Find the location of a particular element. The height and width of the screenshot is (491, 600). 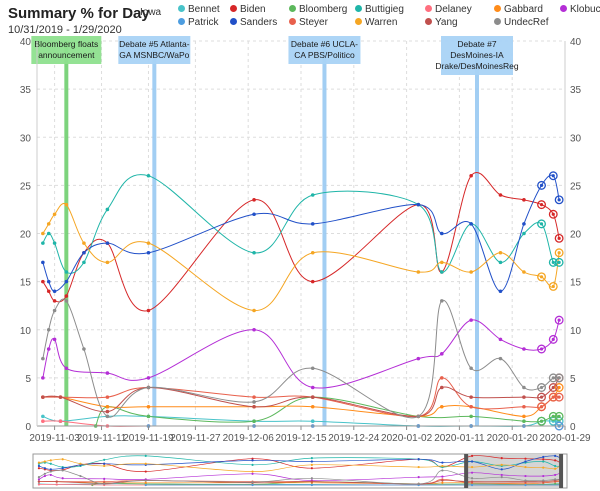

legend-label: Patrick is located at coordinates (203, 22).